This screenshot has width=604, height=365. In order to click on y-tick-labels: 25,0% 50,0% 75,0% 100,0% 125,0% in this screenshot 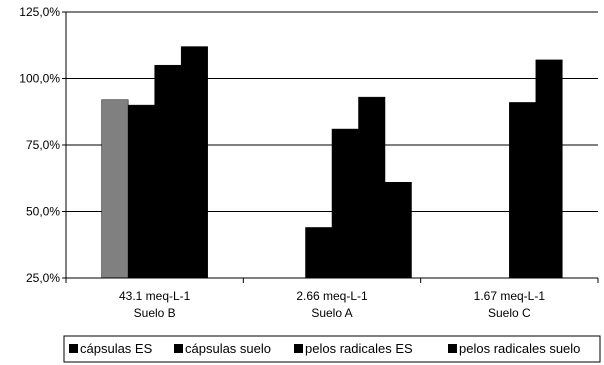, I will do `click(39, 145)`.